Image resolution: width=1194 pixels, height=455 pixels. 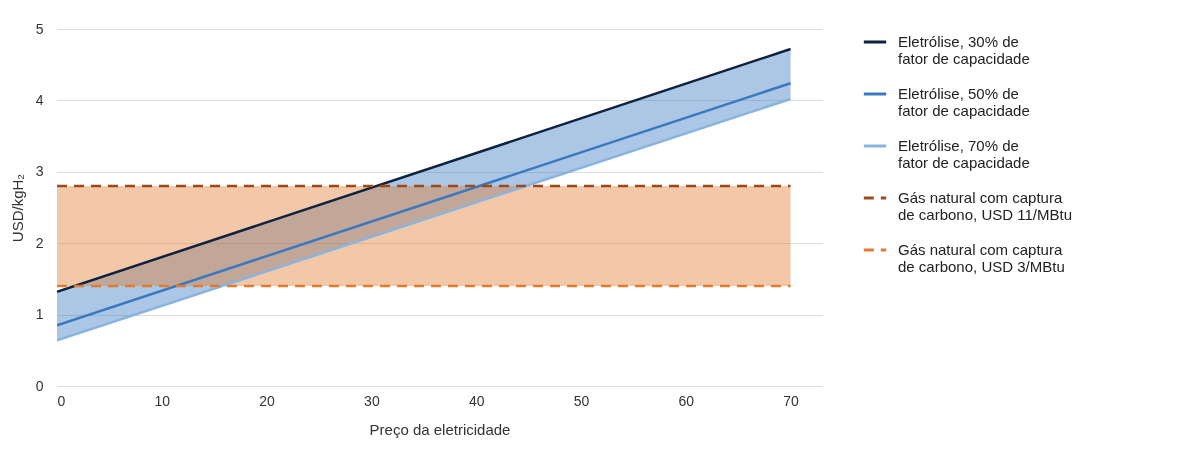 What do you see at coordinates (267, 400) in the screenshot?
I see `x-tick-label: 20` at bounding box center [267, 400].